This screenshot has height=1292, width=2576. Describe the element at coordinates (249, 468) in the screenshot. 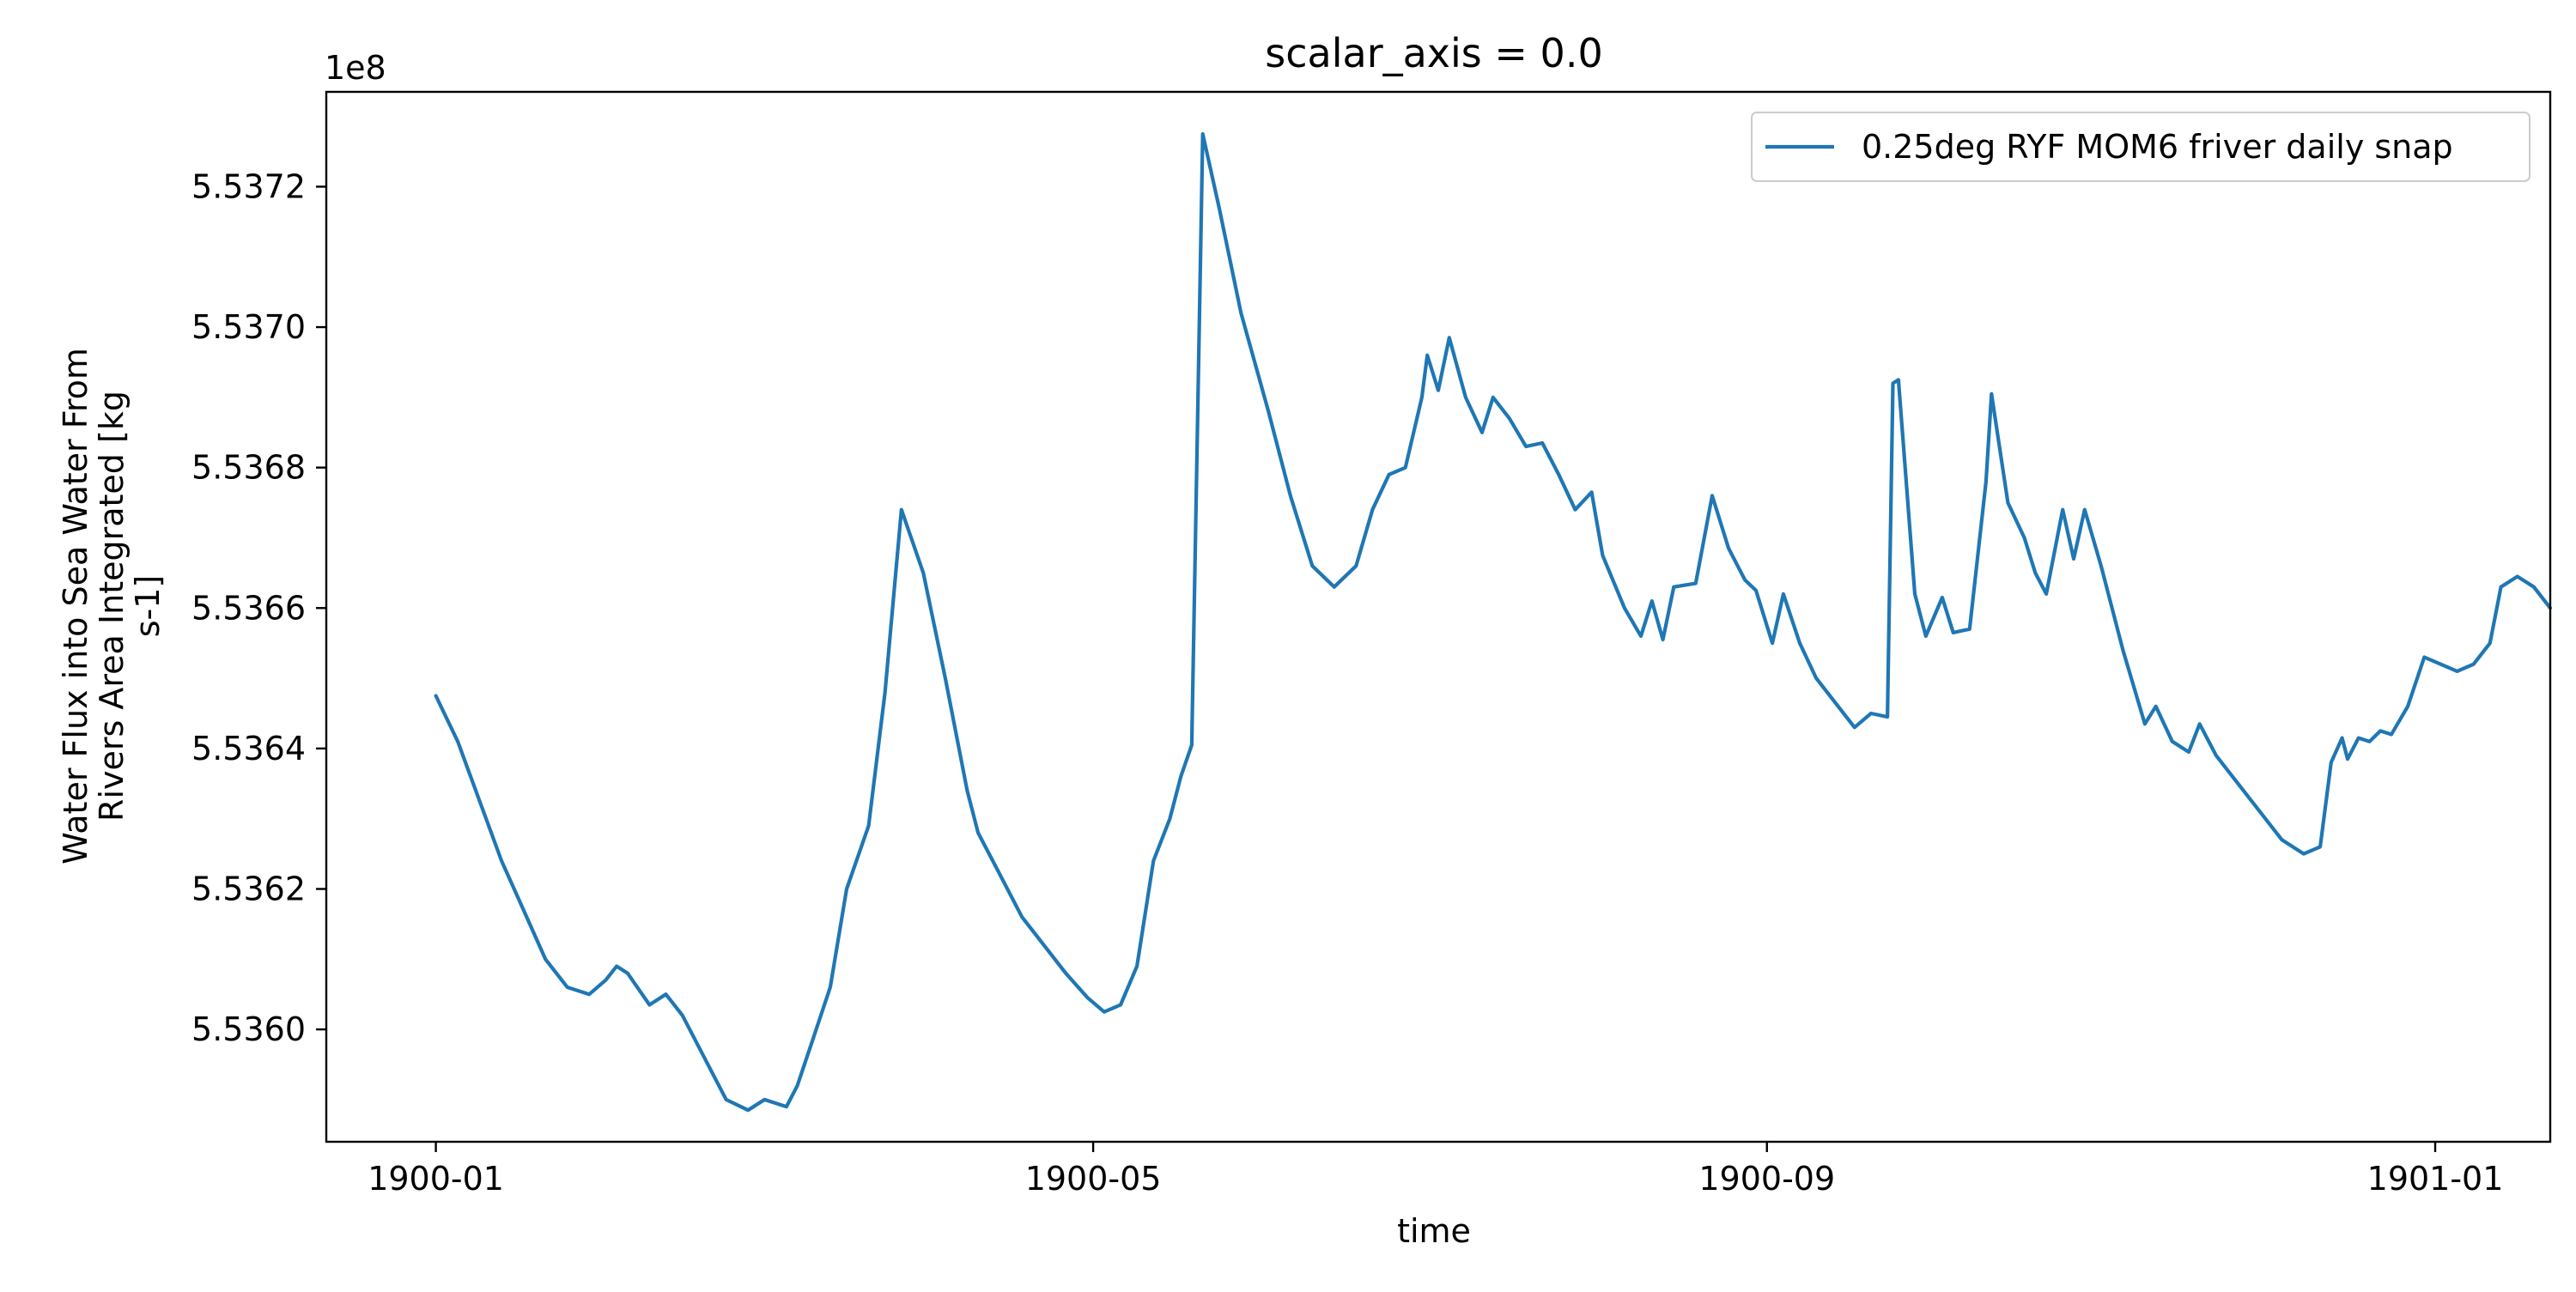

I see `y-tick-label: 5.5368` at that location.